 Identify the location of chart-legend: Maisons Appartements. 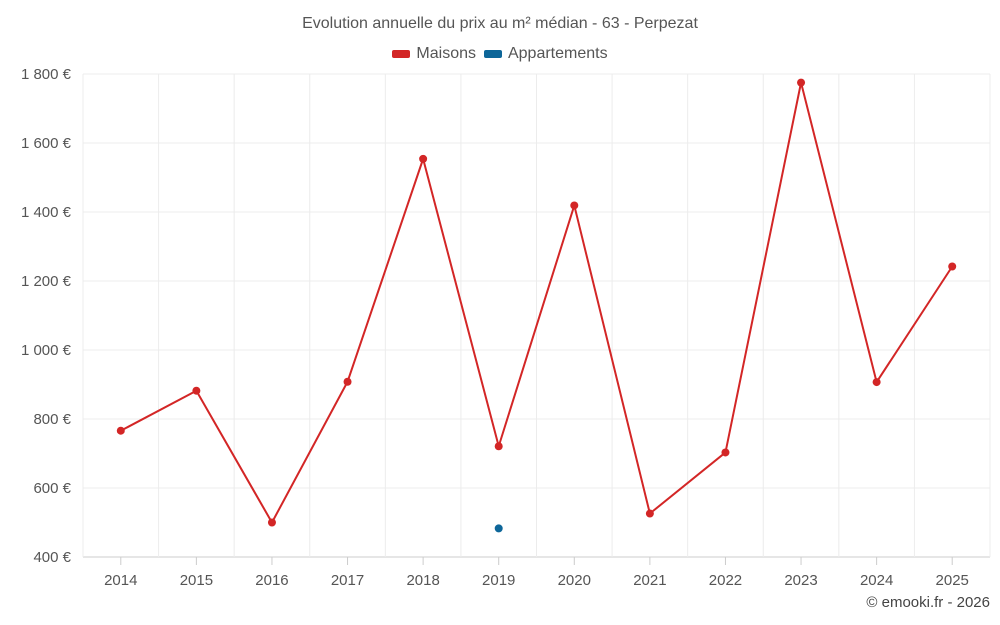
(500, 54).